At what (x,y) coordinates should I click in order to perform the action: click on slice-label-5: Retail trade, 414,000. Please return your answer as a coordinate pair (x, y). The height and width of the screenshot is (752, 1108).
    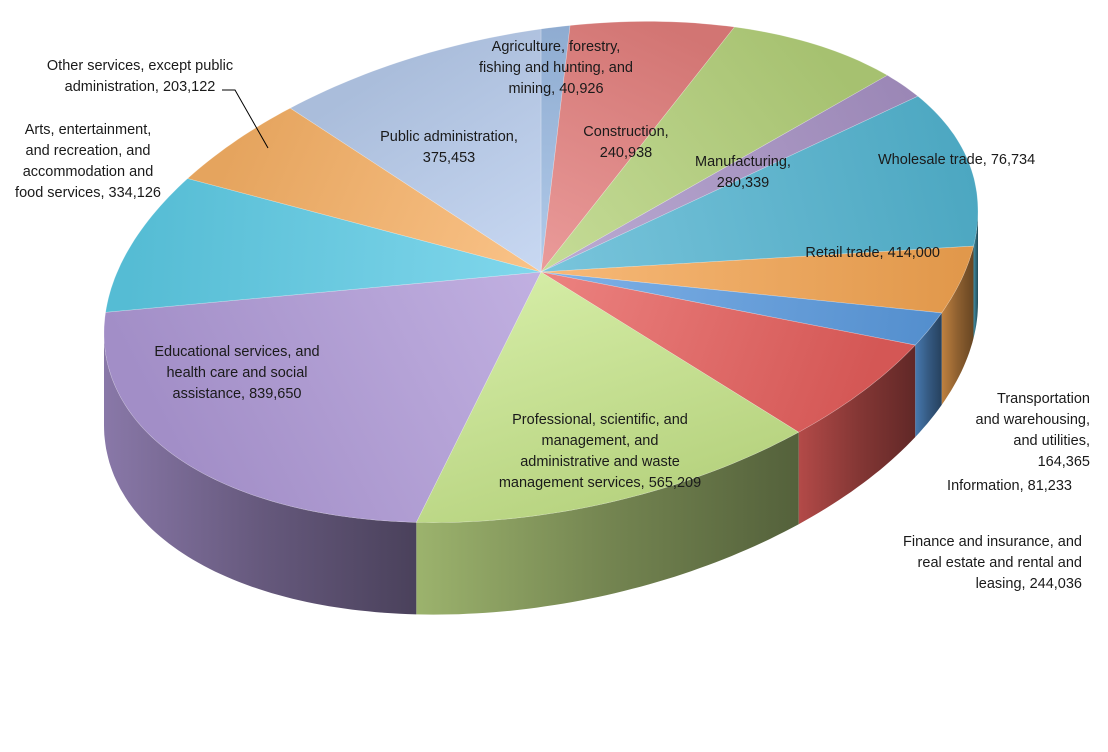
    Looking at the image, I should click on (872, 253).